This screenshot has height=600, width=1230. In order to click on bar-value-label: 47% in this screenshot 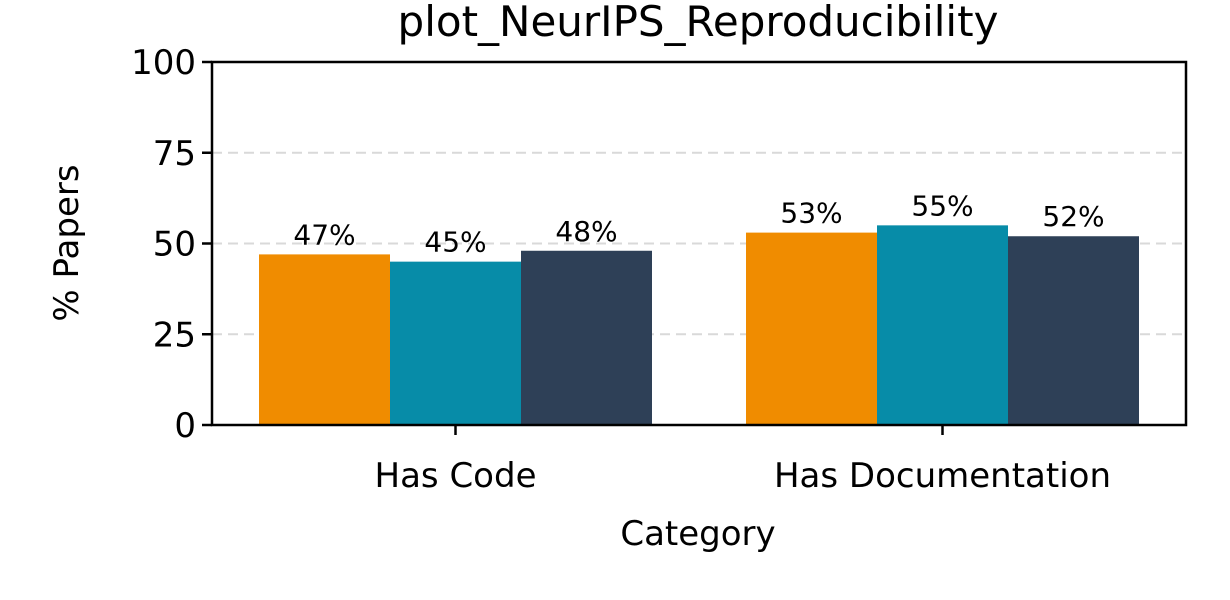, I will do `click(324, 234)`.